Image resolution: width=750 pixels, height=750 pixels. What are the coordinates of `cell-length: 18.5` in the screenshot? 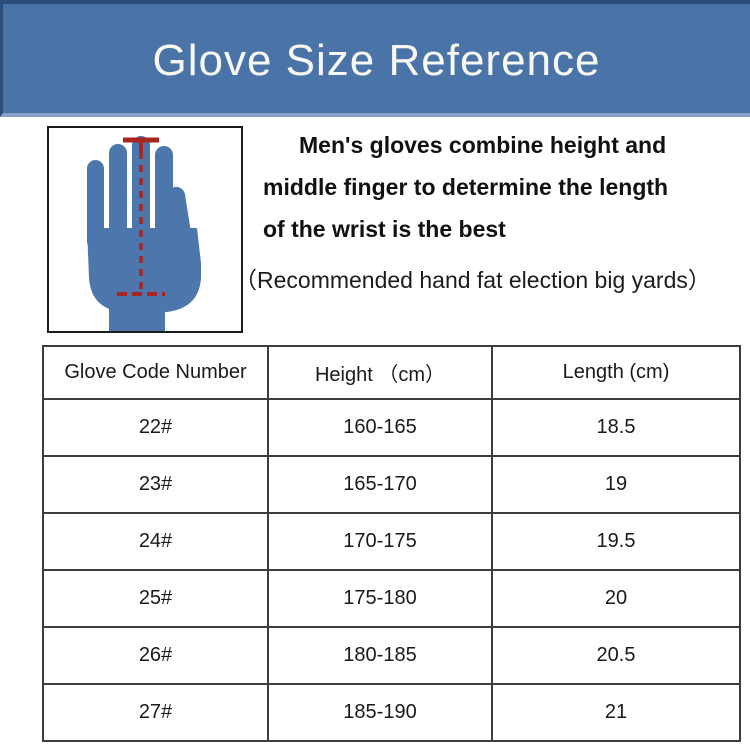 It's located at (616, 427).